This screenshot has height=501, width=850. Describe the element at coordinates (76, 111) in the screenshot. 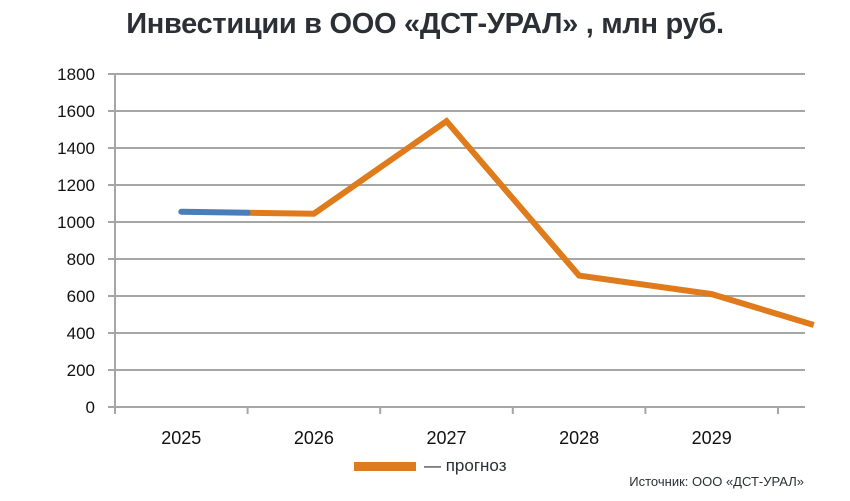

I see `y-tick-label: 1600` at that location.